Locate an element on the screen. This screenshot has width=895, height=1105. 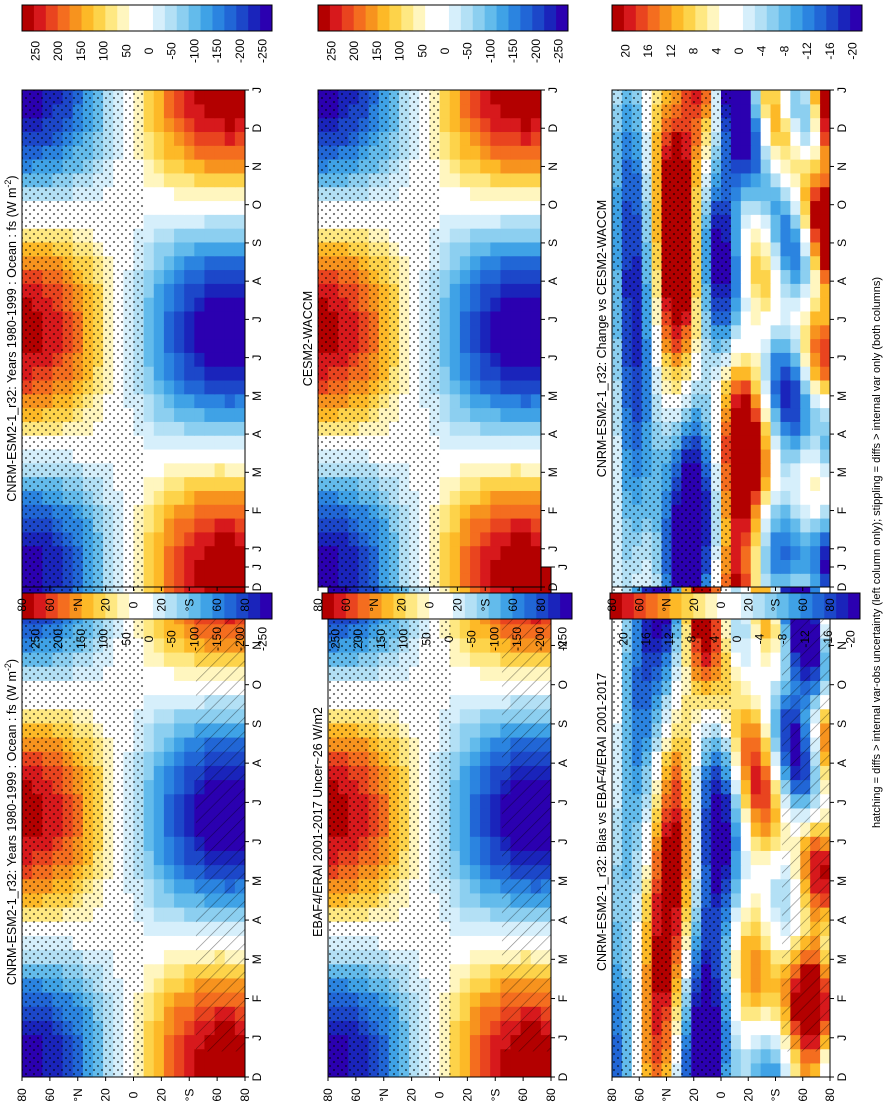
colorbar-label: -20 is located at coordinates (851, 639).